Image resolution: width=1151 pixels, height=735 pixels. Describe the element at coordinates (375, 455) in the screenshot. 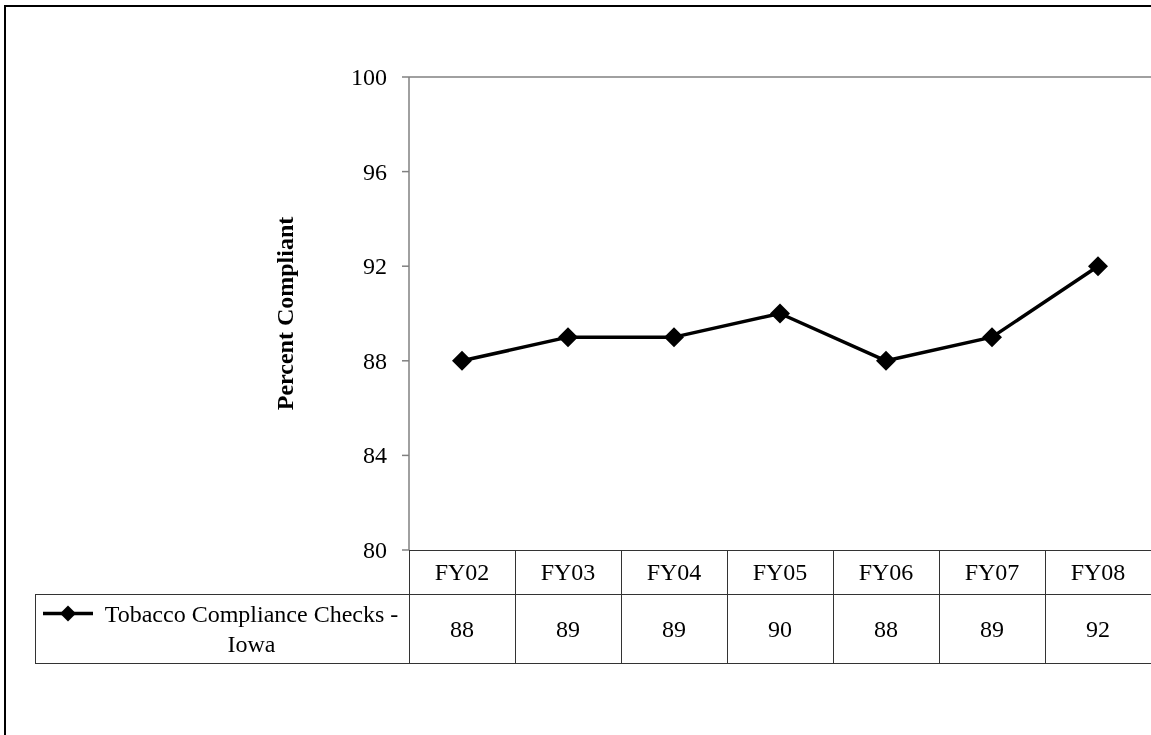

I see `y-tick-label: 84` at that location.